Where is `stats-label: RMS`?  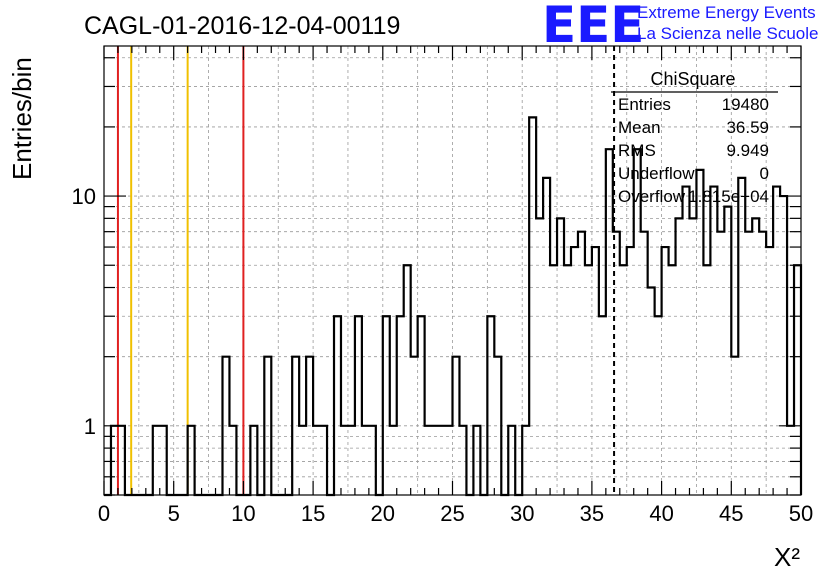
stats-label: RMS is located at coordinates (637, 150).